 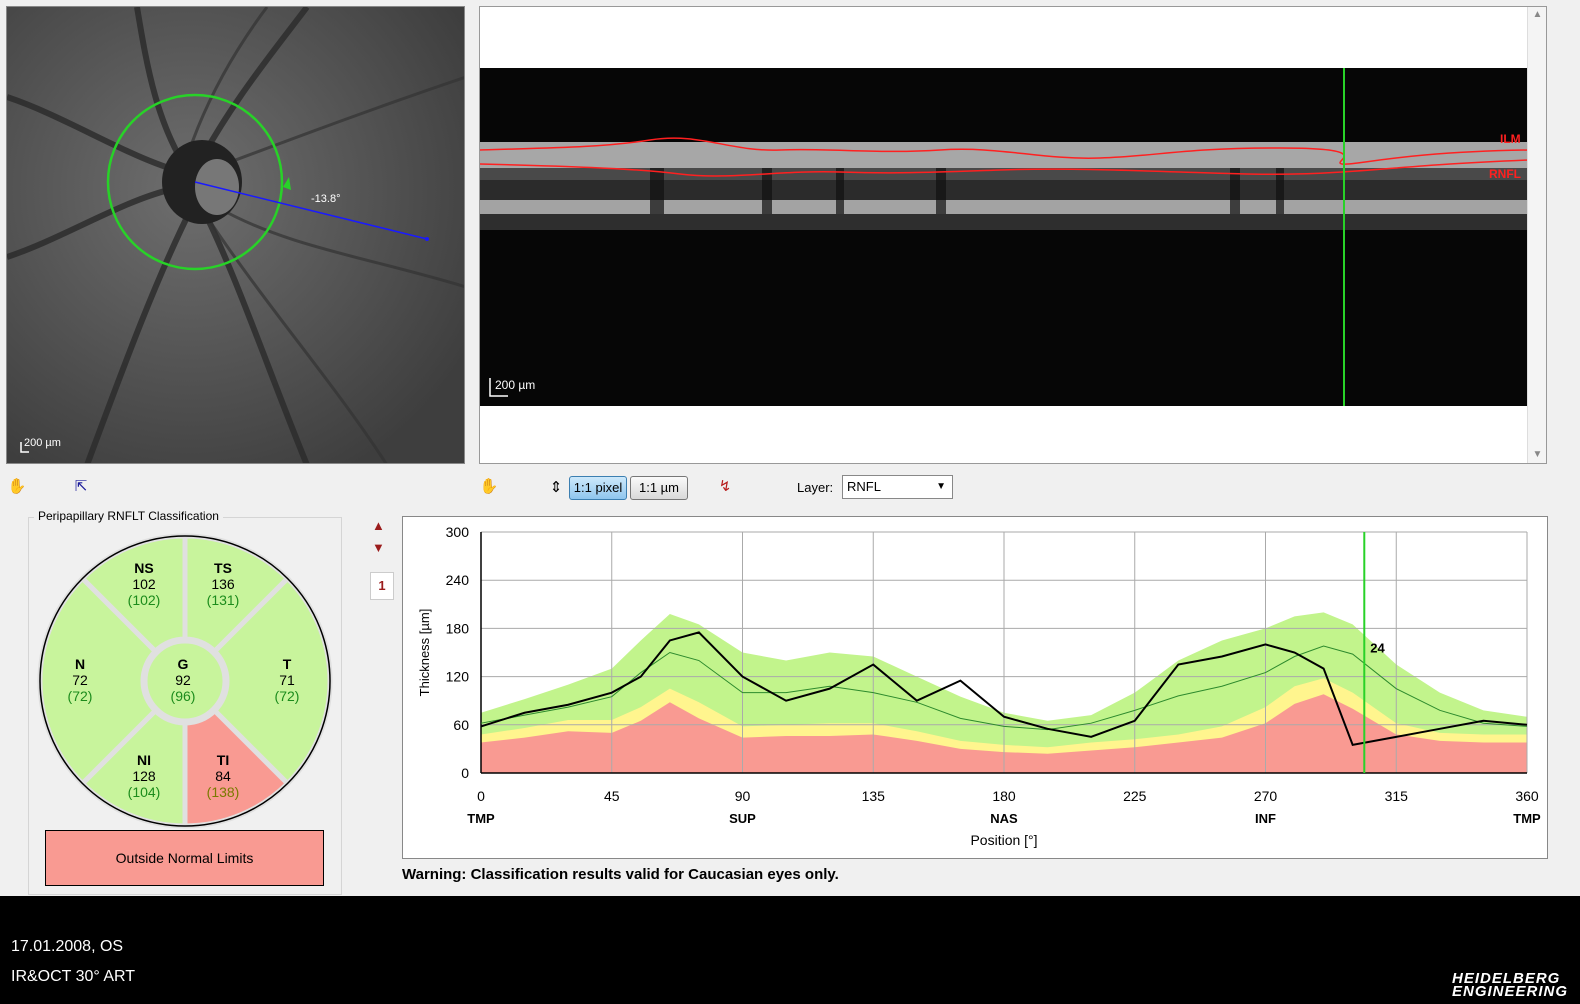 I want to click on x-tick-label: 270, so click(x=1266, y=796).